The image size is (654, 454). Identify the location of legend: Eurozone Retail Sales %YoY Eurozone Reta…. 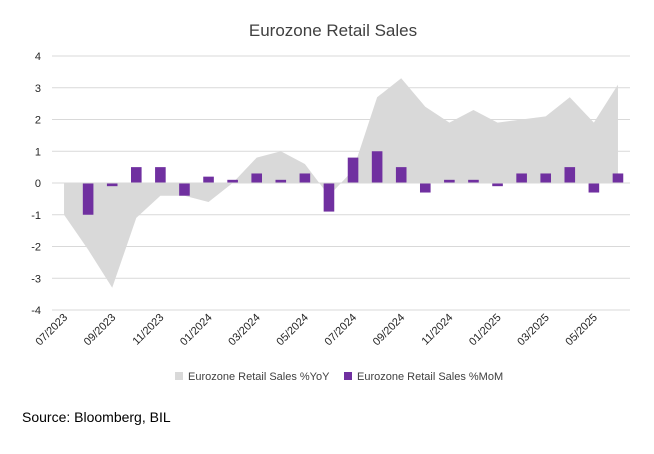
(339, 377).